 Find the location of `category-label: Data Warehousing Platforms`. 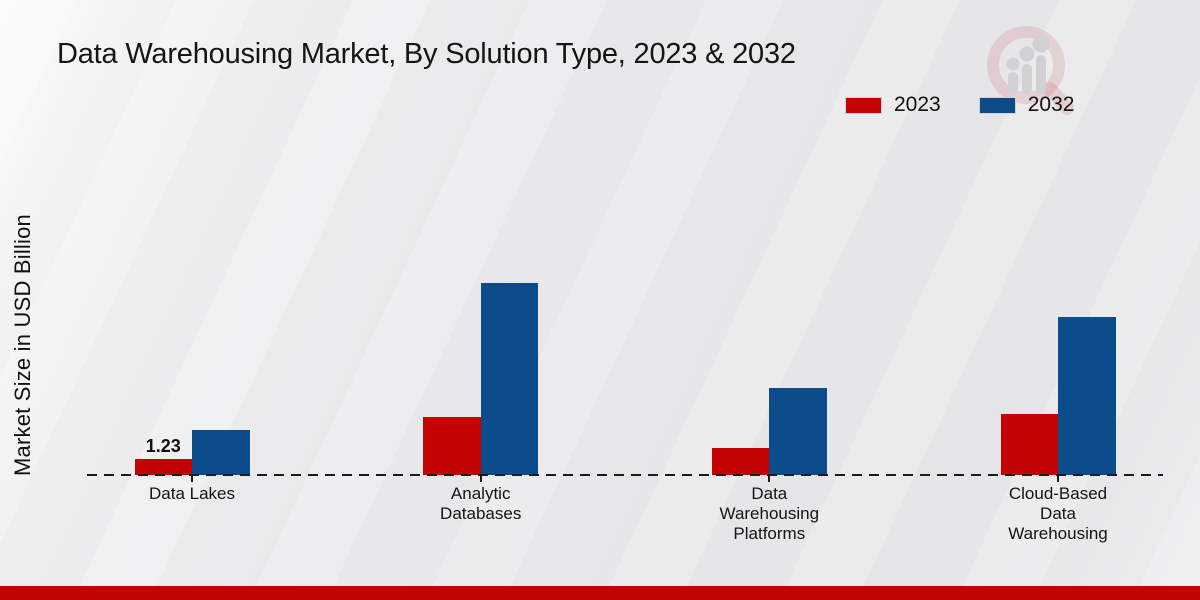

category-label: Data Warehousing Platforms is located at coordinates (769, 513).